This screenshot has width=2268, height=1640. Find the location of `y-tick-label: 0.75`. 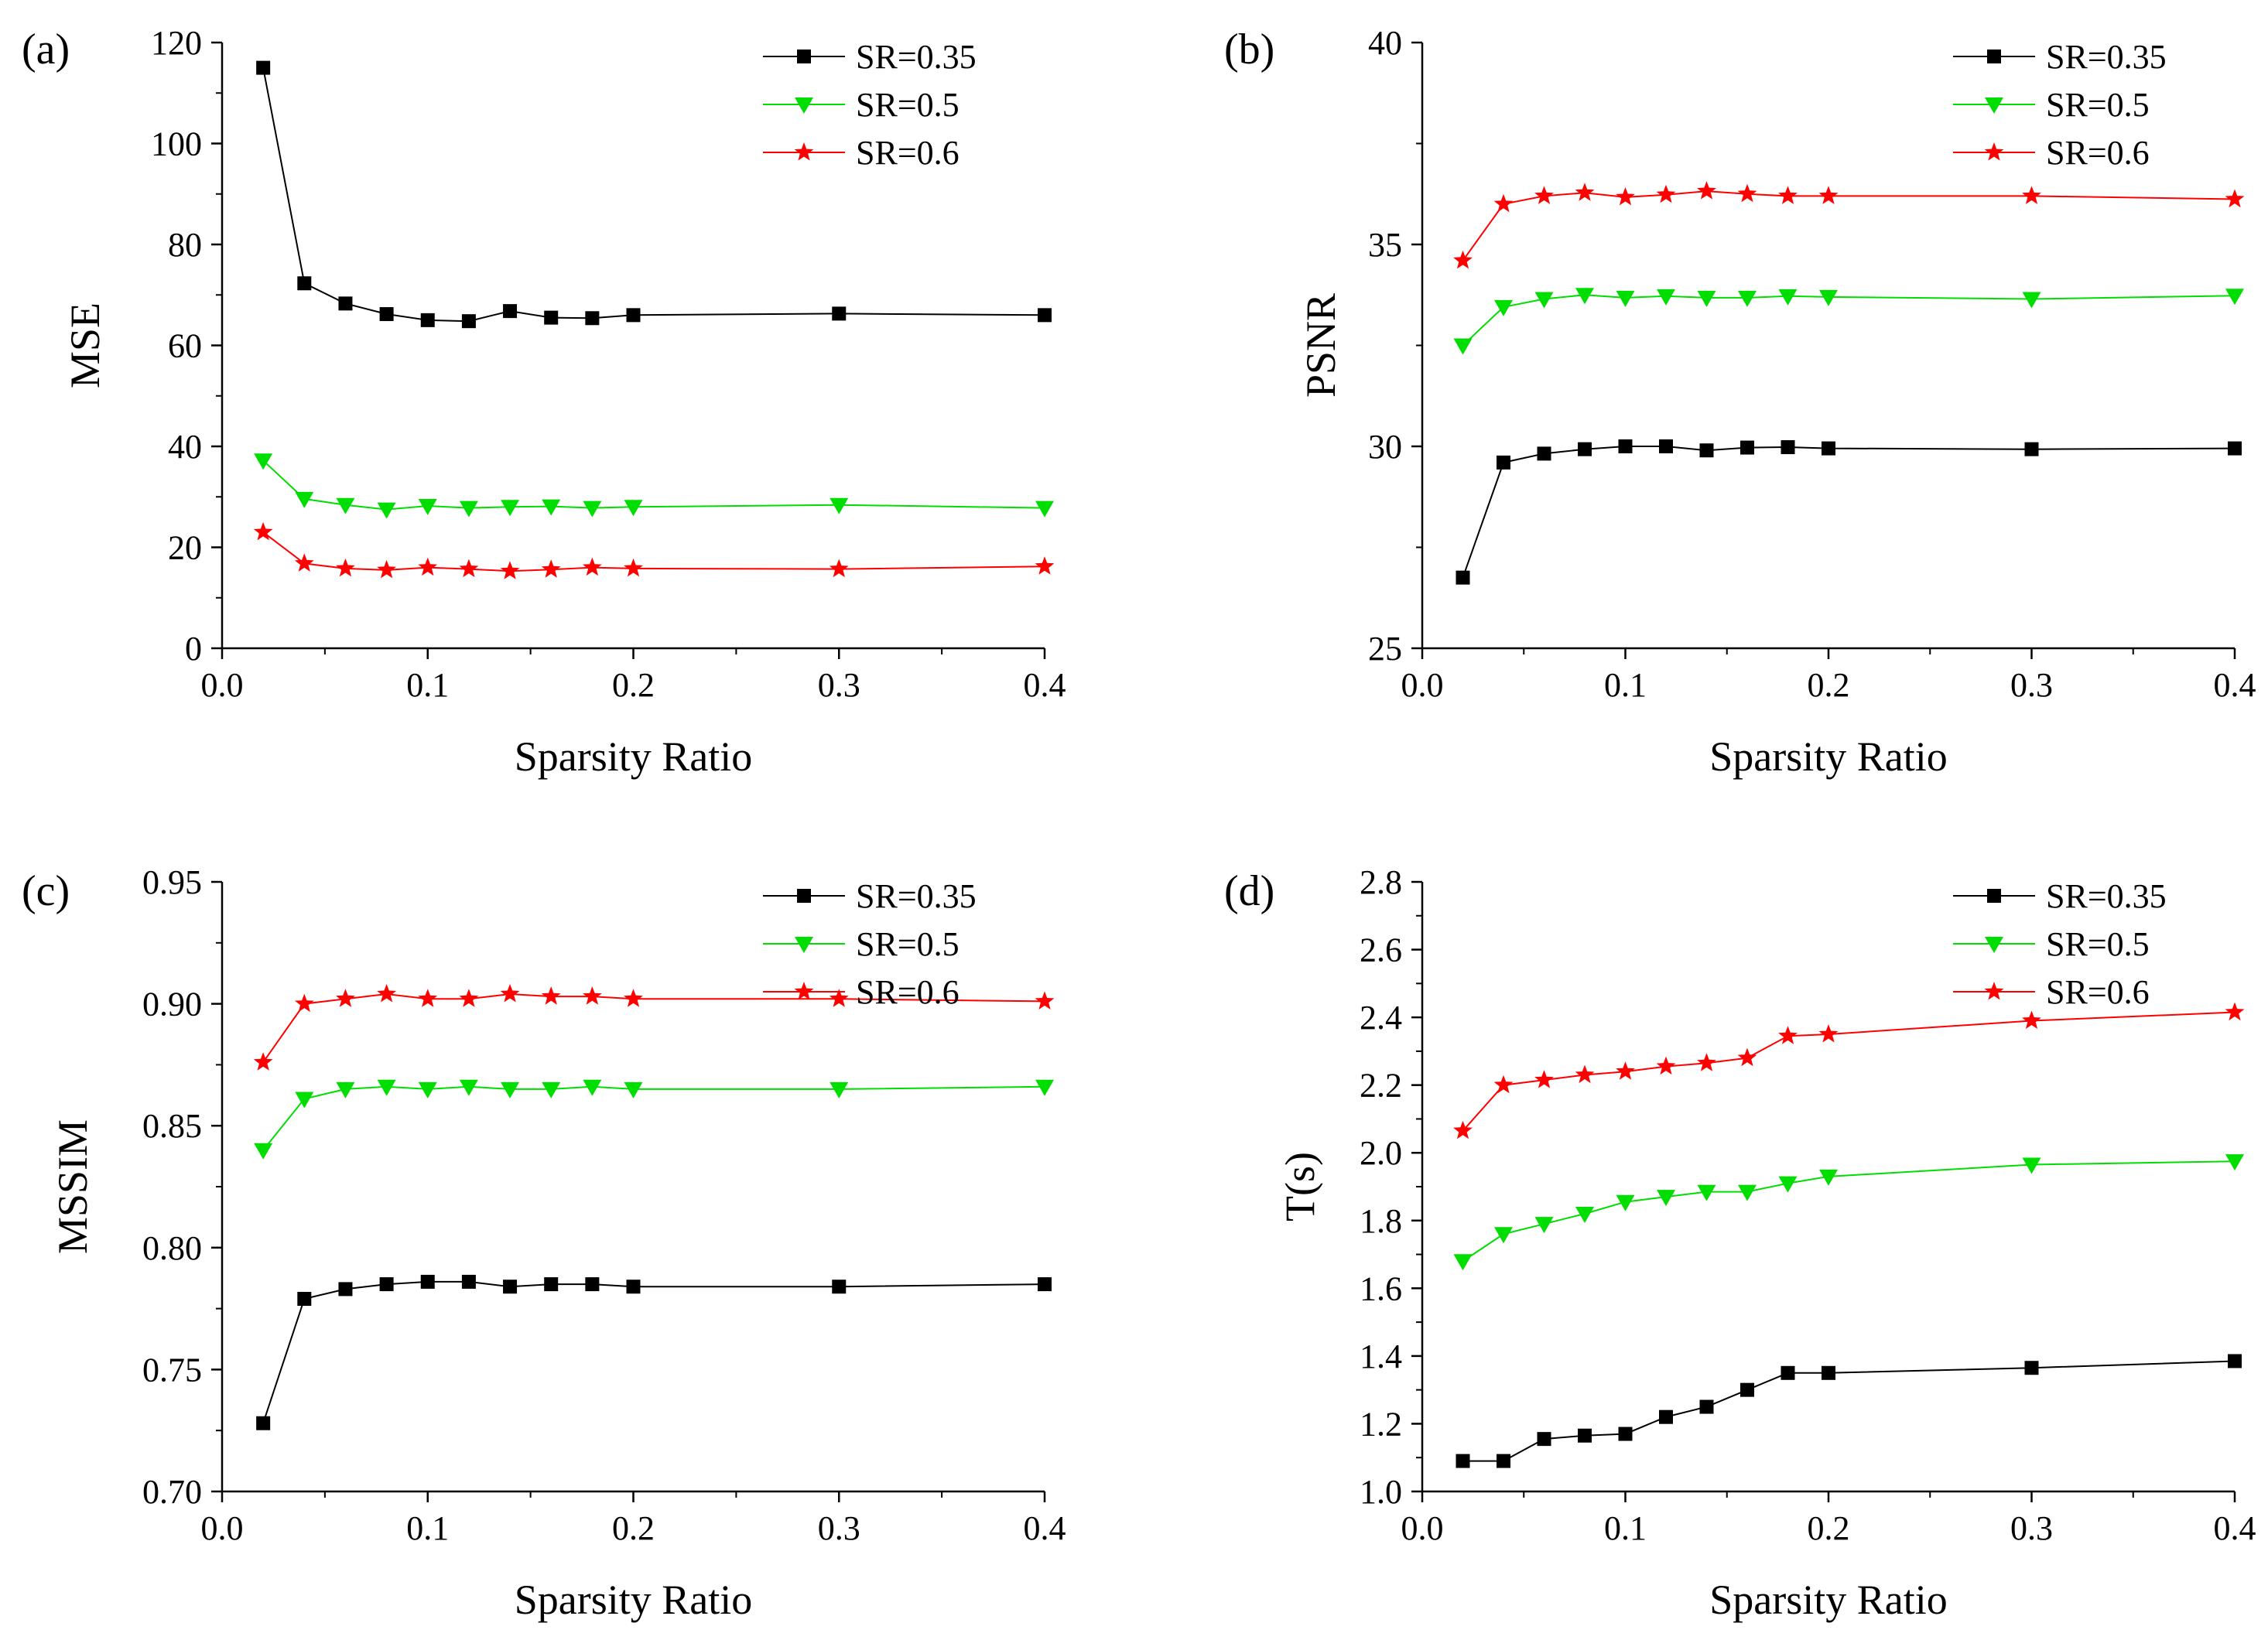

y-tick-label: 0.75 is located at coordinates (172, 1370).